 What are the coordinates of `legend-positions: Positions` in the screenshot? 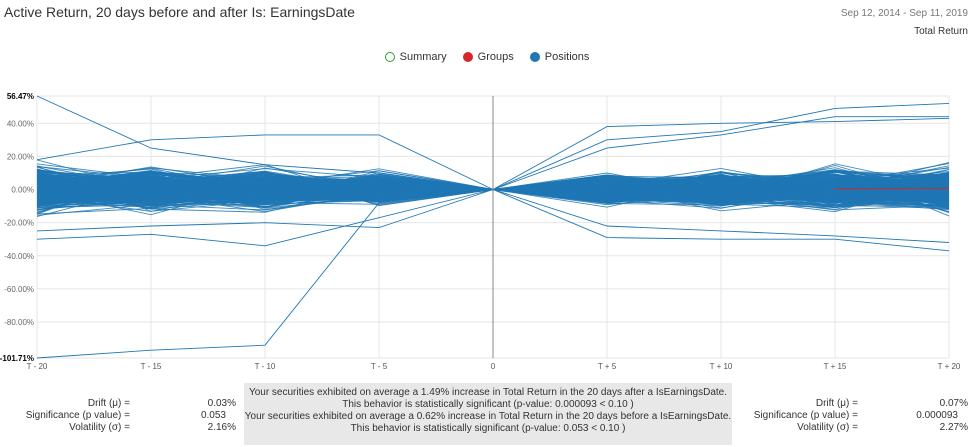 It's located at (559, 57).